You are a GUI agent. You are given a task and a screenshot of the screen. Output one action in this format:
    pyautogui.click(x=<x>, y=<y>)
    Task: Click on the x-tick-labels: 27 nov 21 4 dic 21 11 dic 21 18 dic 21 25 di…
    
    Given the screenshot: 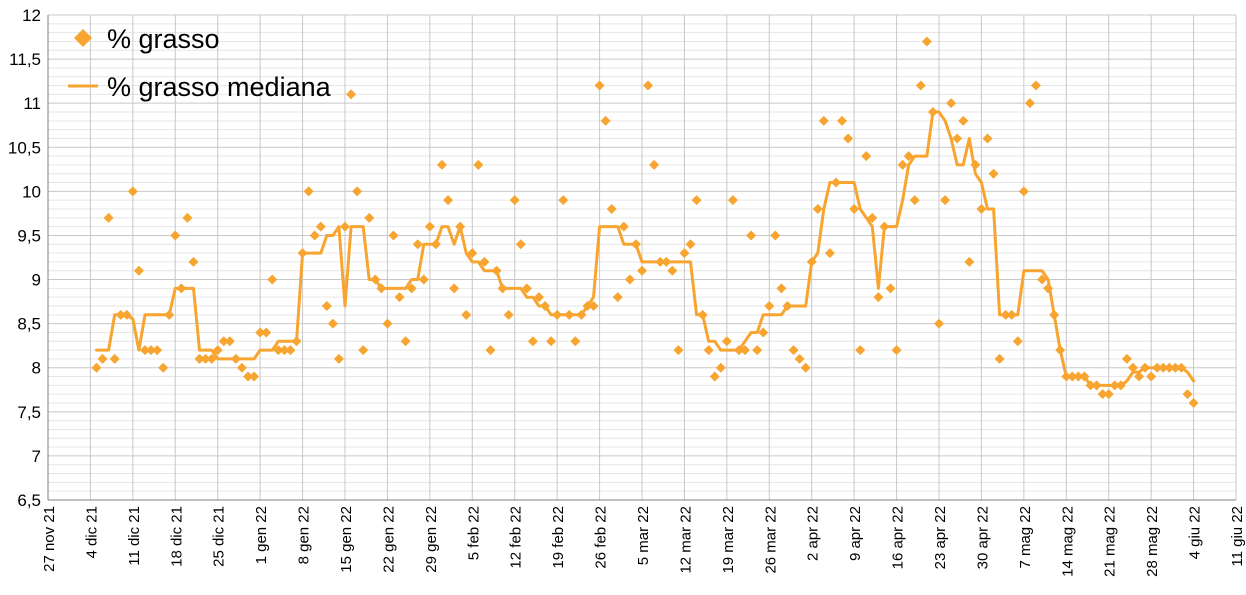 What is the action you would take?
    pyautogui.click(x=643, y=541)
    